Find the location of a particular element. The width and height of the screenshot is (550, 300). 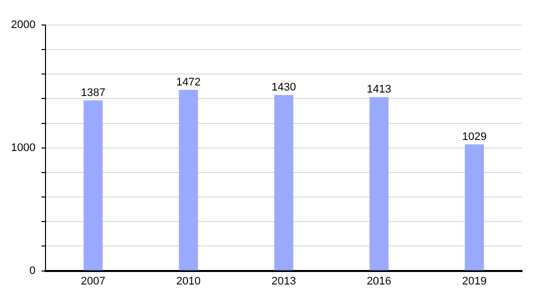

y-tick-label: 2000 is located at coordinates (23, 25).